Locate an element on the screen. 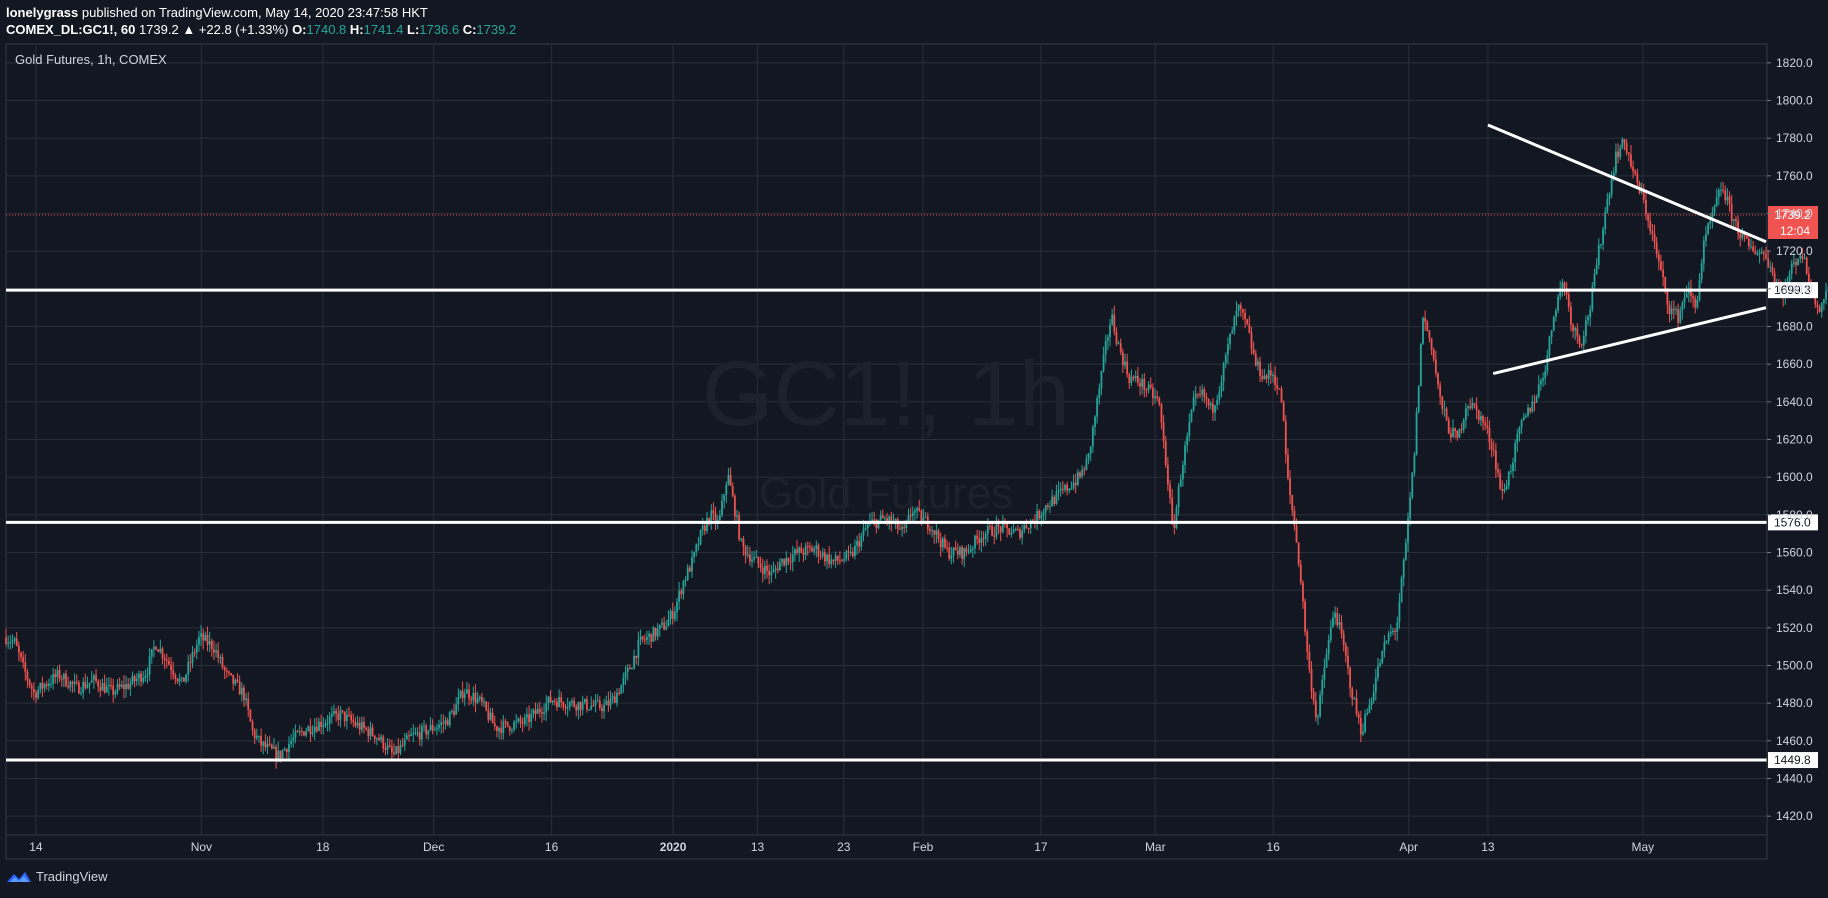  time-tick-label: Dec is located at coordinates (433, 847).